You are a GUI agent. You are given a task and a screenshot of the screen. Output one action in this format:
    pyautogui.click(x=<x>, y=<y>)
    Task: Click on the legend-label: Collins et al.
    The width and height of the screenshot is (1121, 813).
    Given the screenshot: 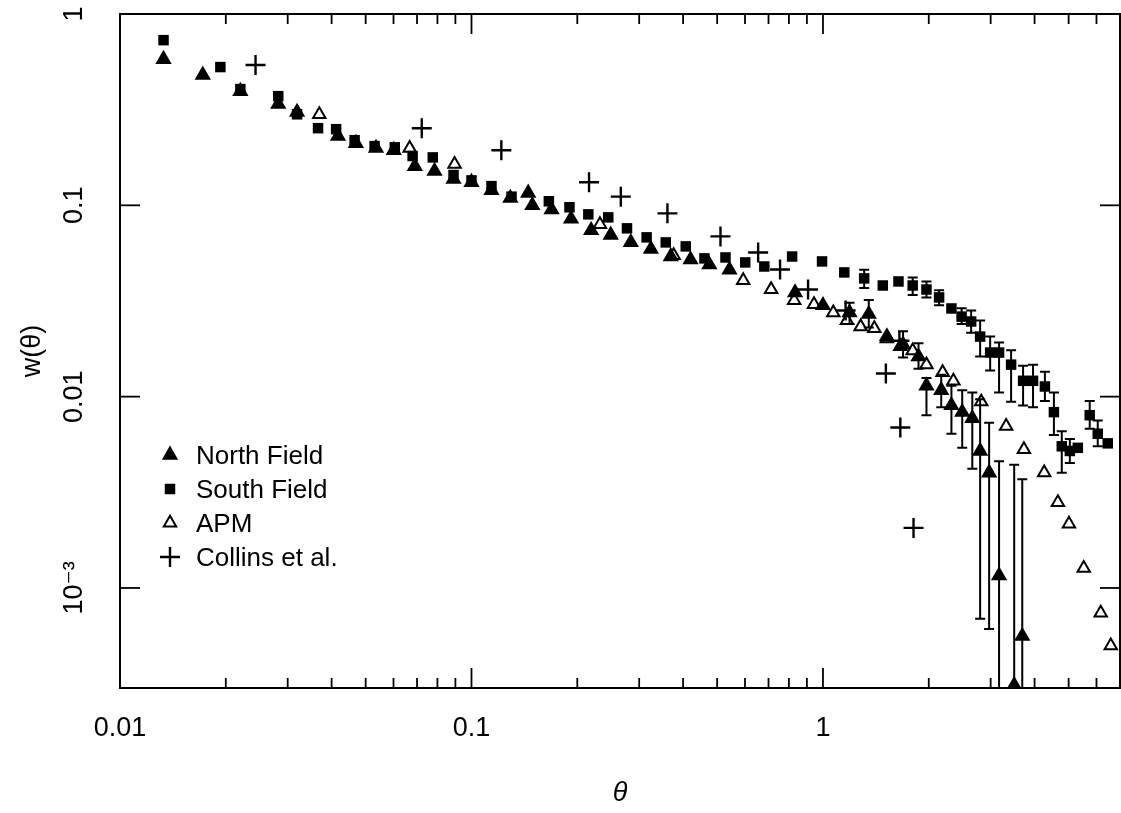 What is the action you would take?
    pyautogui.click(x=267, y=557)
    